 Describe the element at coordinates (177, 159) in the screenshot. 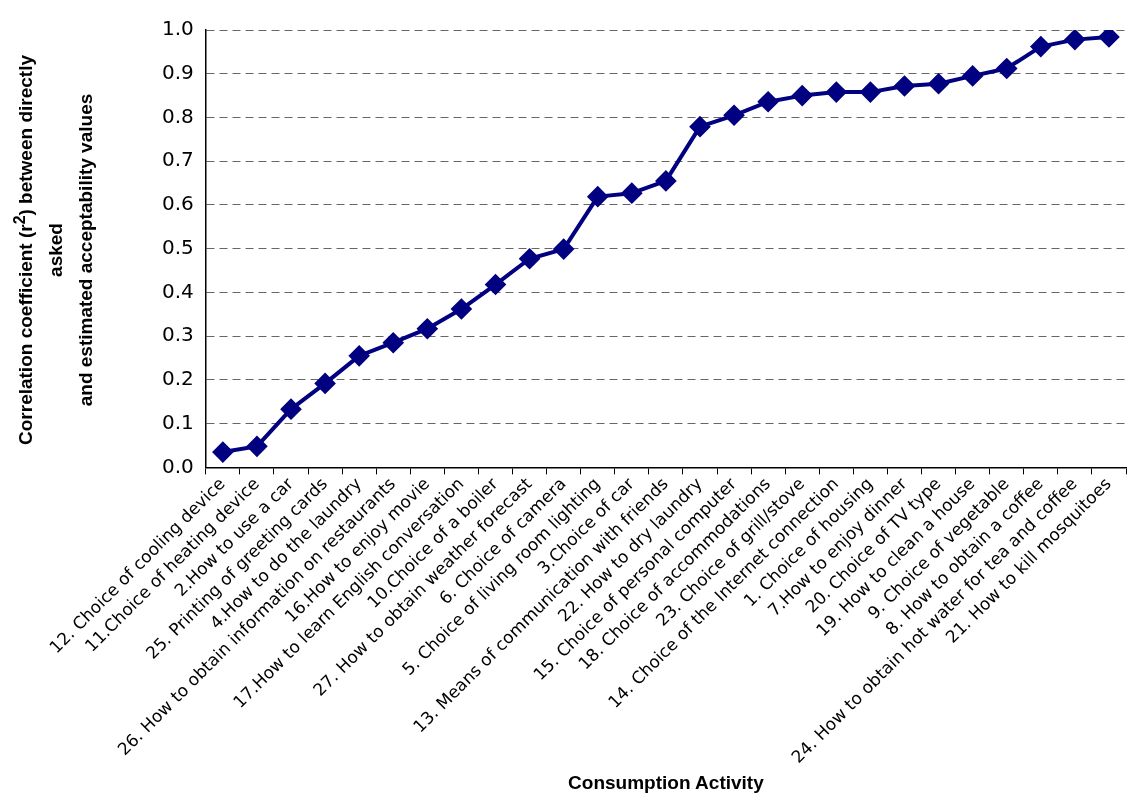

I see `y-tick-label: 0.7` at that location.